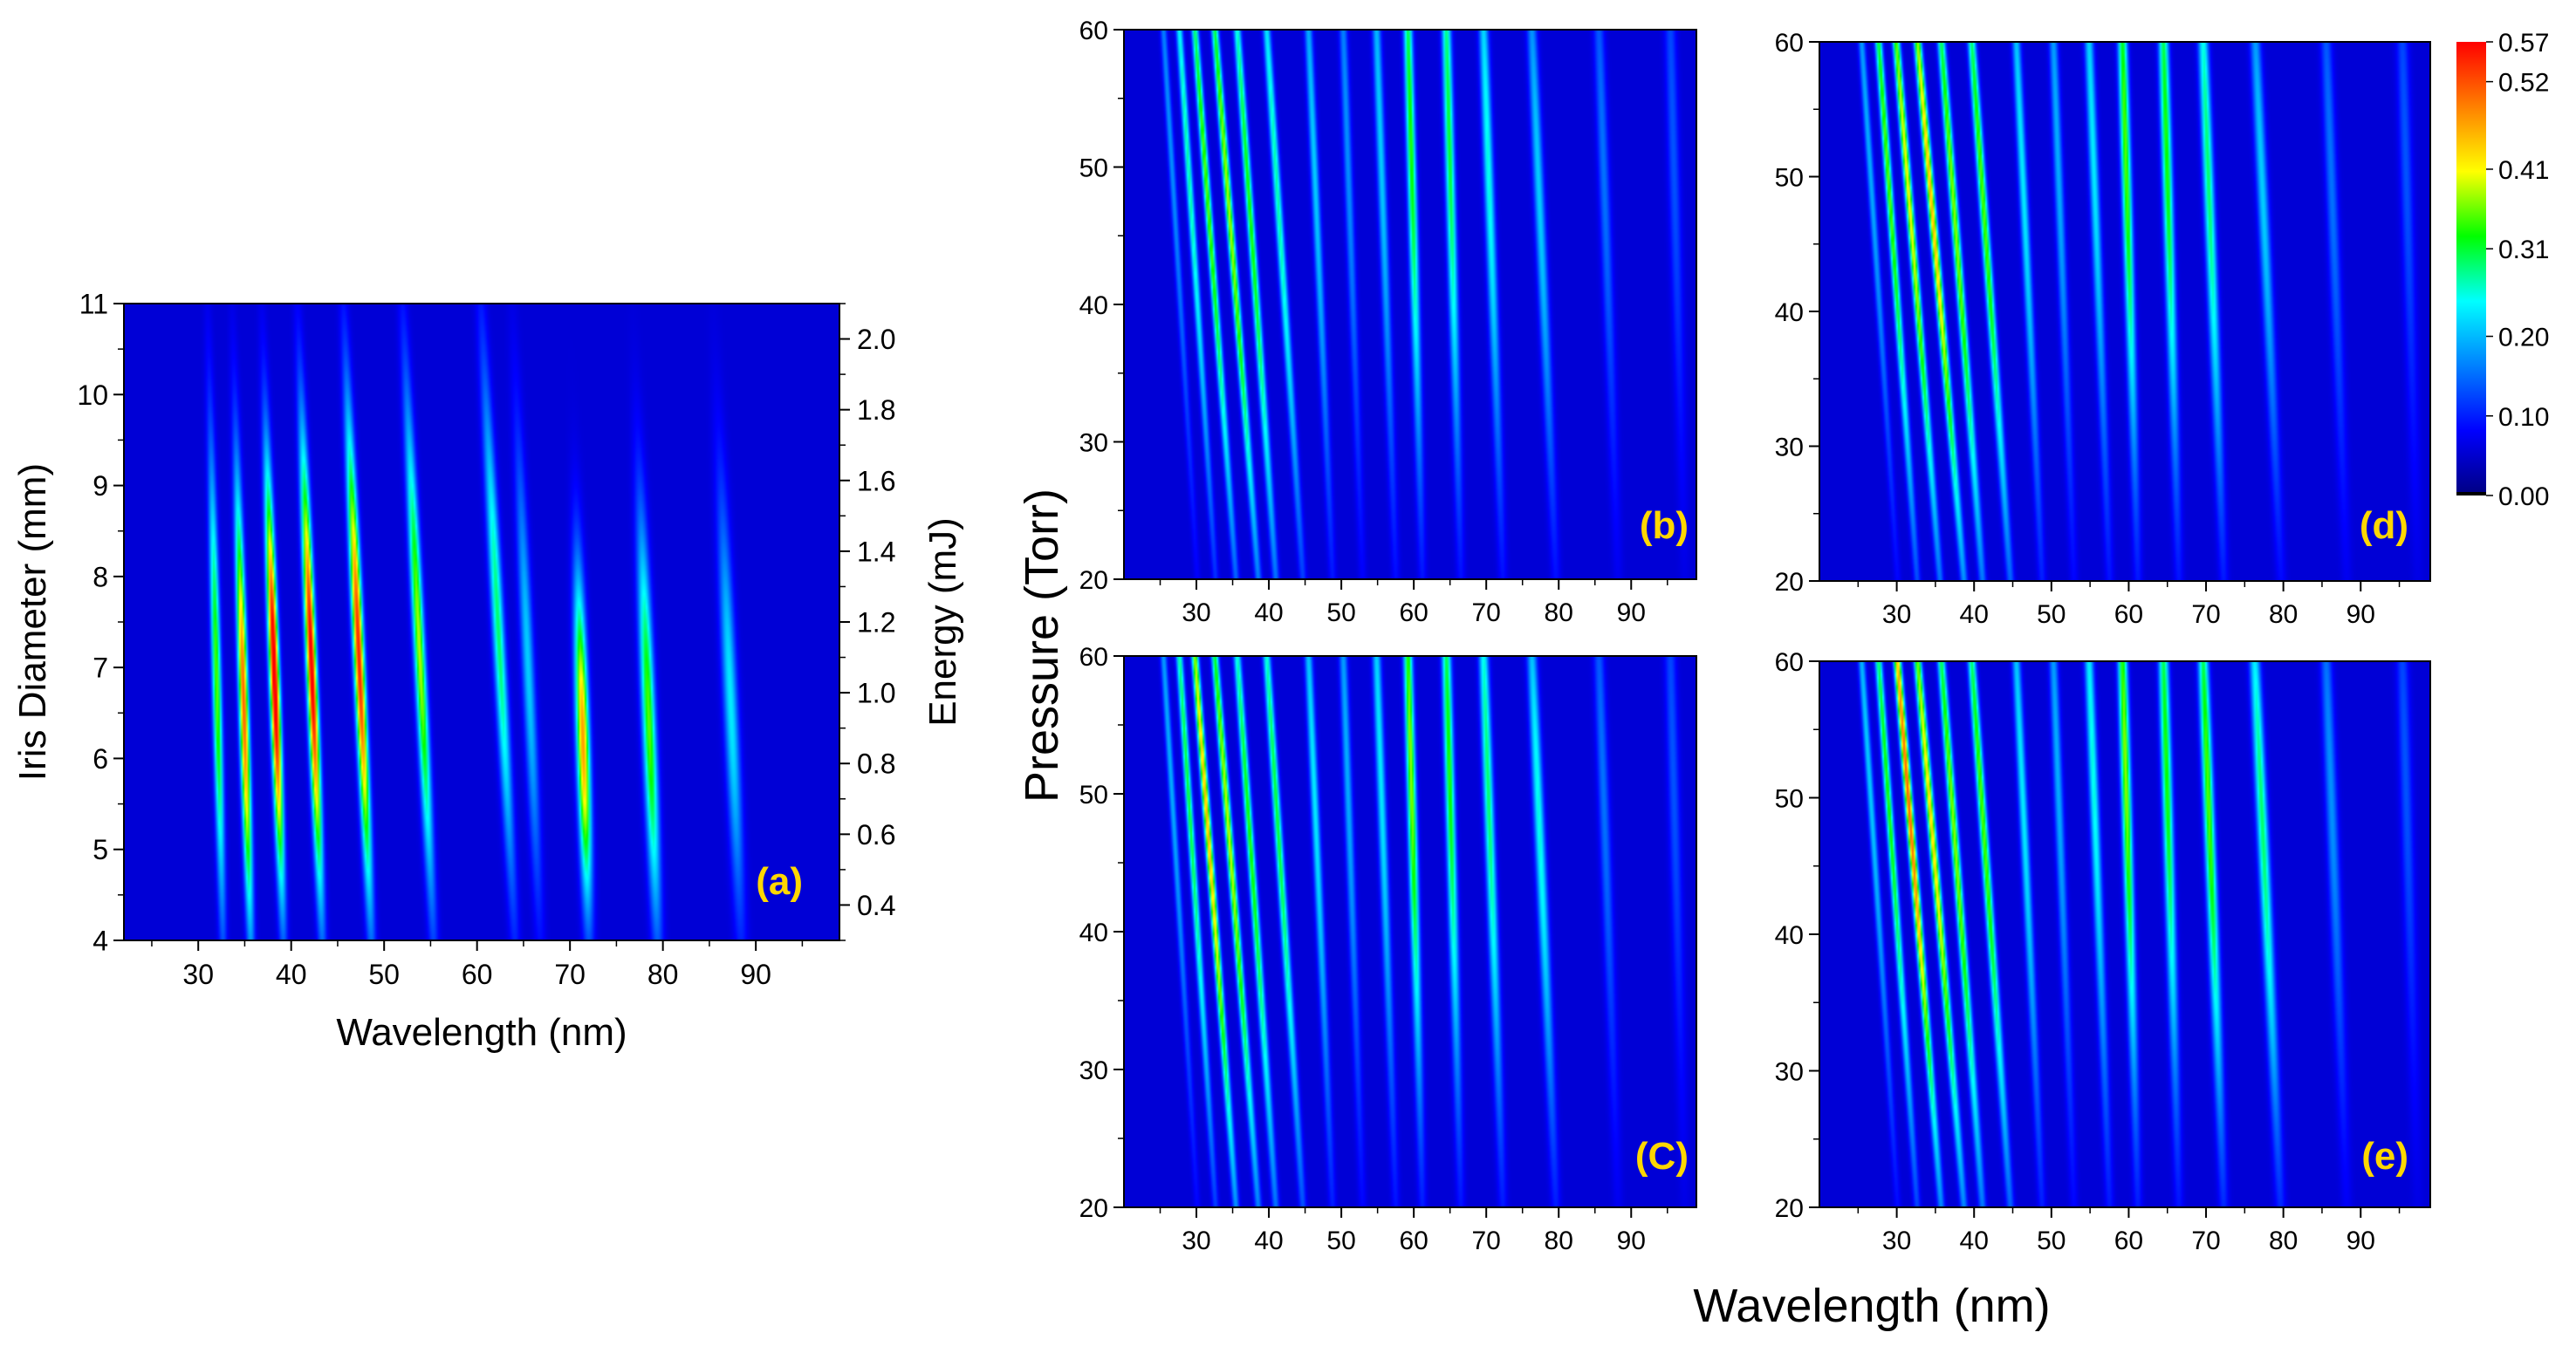 The height and width of the screenshot is (1353, 2576). I want to click on x-tick-label-a-70: 70, so click(570, 974).